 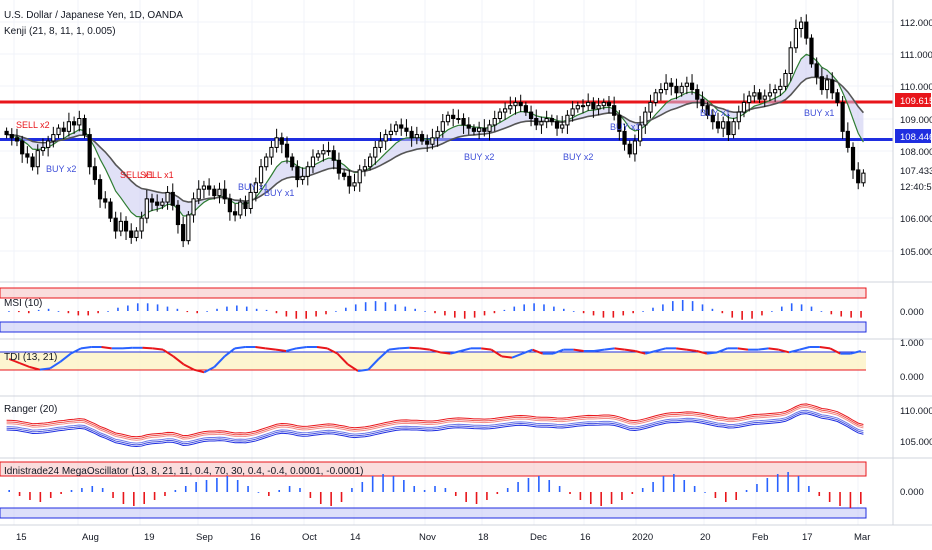 I want to click on tdi-title: TDI (13, 21), so click(x=30, y=357).